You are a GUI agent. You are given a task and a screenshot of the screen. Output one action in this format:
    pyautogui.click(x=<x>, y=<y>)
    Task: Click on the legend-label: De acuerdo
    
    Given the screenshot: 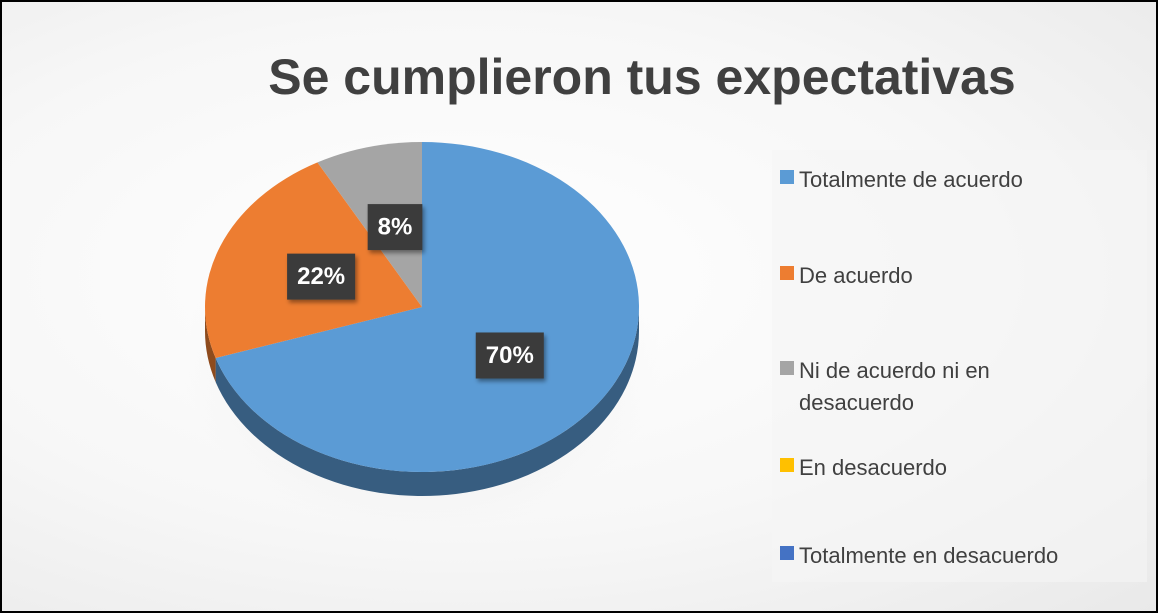 What is the action you would take?
    pyautogui.click(x=856, y=275)
    